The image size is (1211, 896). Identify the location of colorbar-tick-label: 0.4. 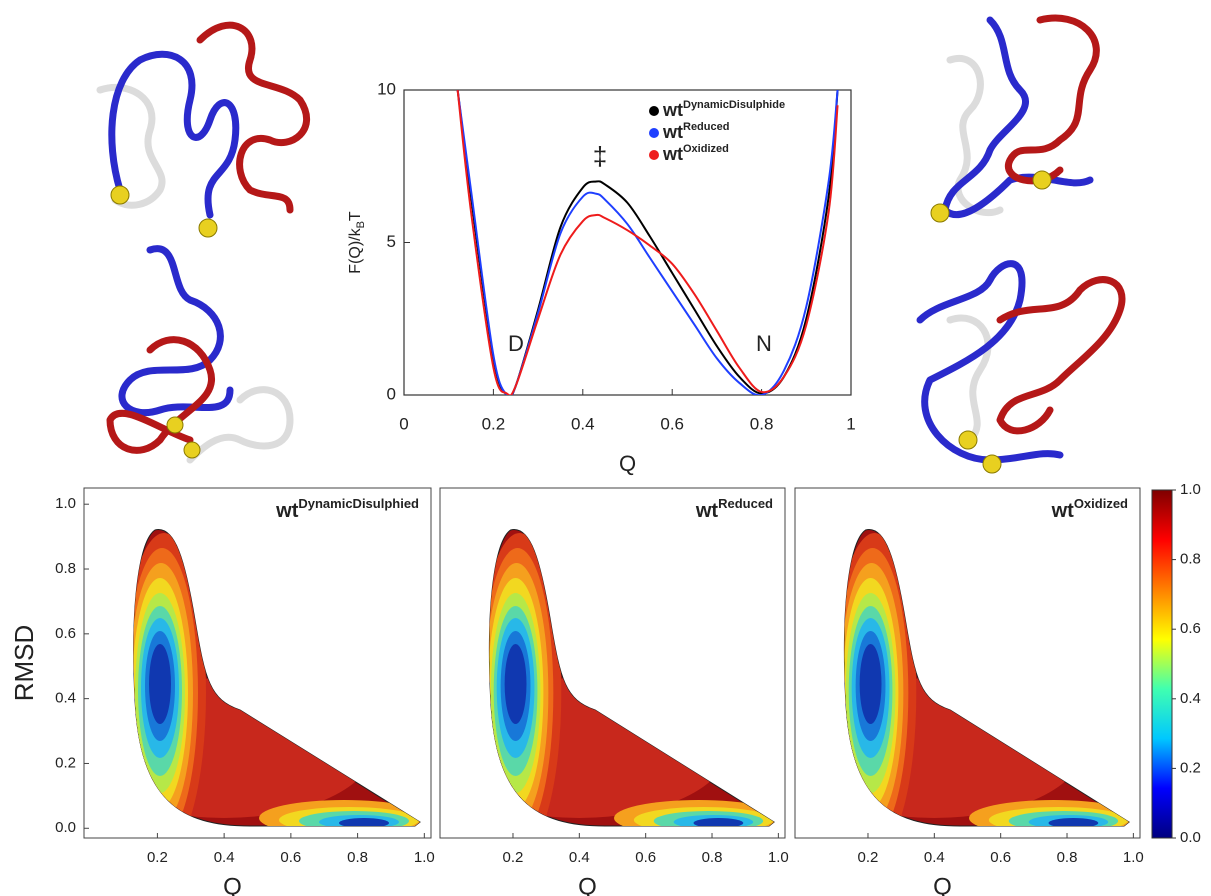
(1190, 698).